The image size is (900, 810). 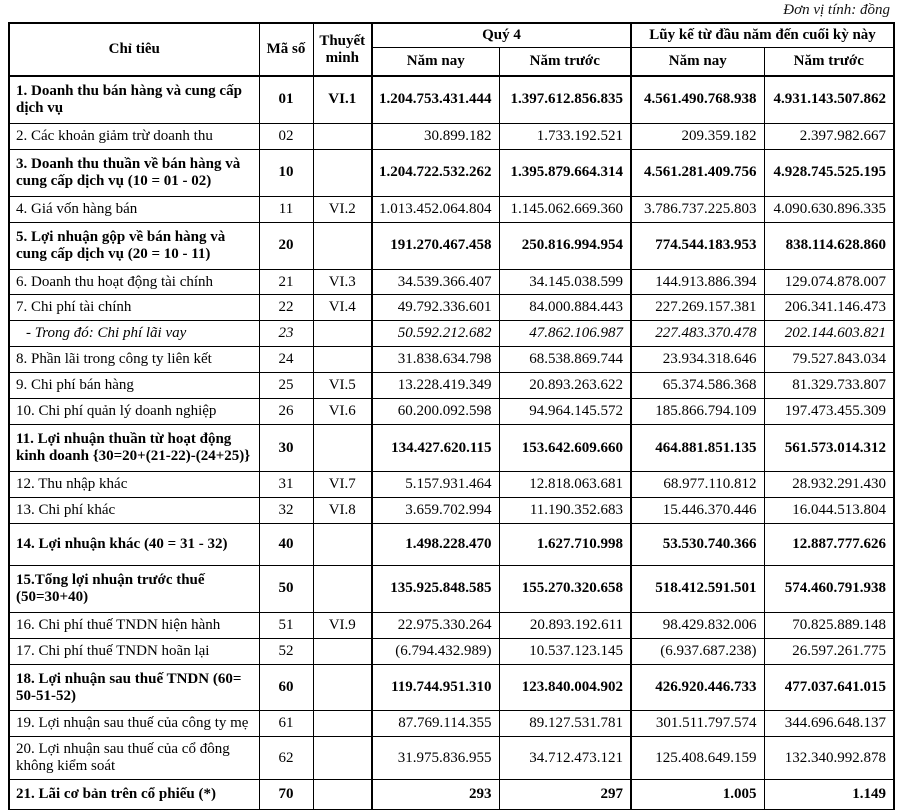 I want to click on row-q4-current-cell: 5.157.931.464, so click(x=435, y=484).